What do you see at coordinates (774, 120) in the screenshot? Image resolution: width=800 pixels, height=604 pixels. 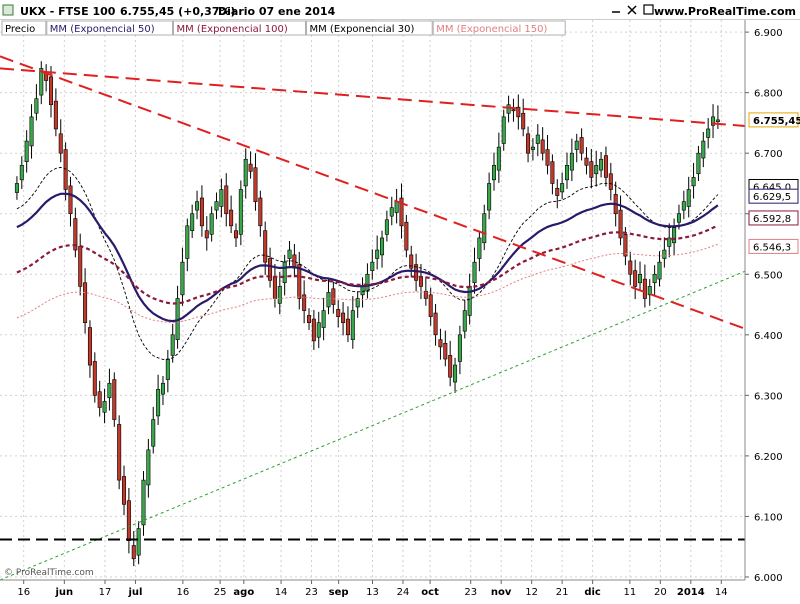 I see `price-badge: 6.755,45` at bounding box center [774, 120].